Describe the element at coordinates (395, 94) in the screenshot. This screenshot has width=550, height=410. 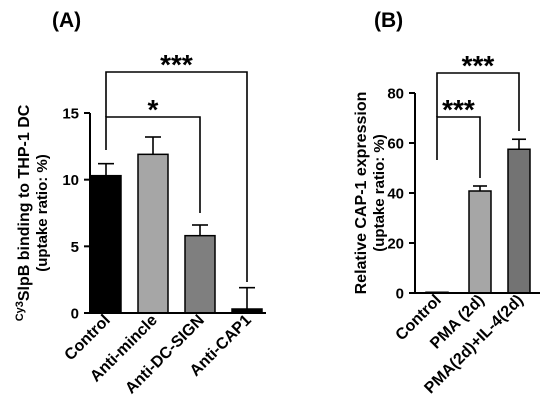
I see `y-tick-label: 80` at that location.